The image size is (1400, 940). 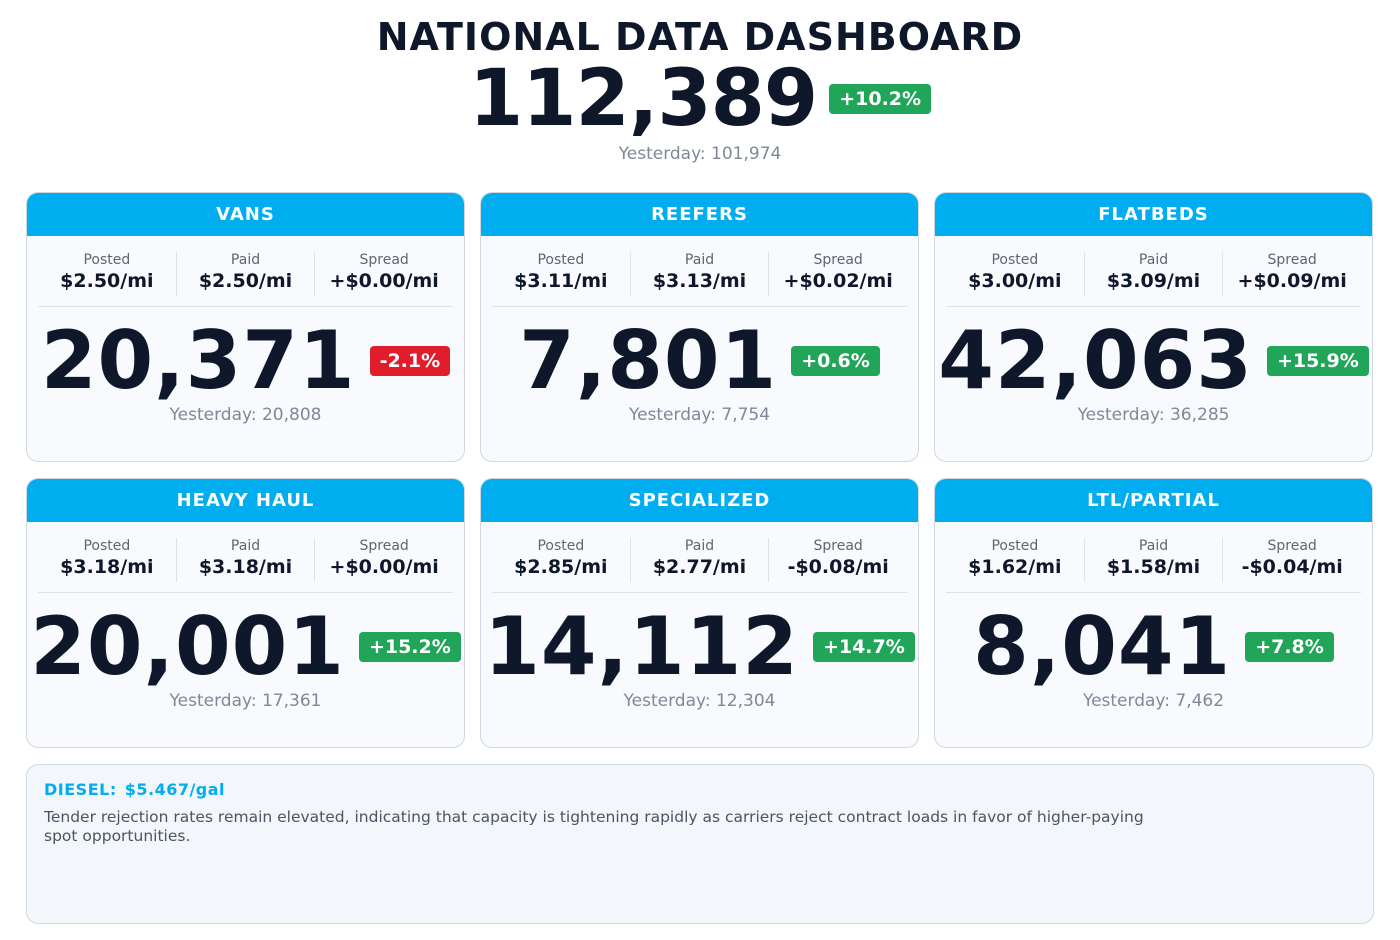 I want to click on paid-value: $3.09/mi, so click(x=1153, y=281).